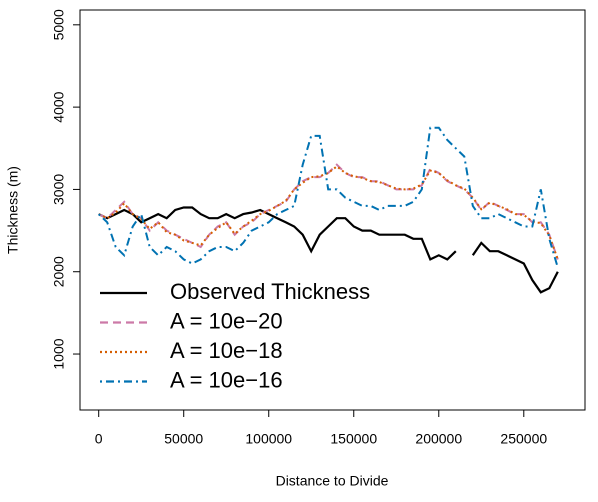 Image resolution: width=598 pixels, height=502 pixels. Describe the element at coordinates (59, 106) in the screenshot. I see `y-tick-label: 4000` at that location.